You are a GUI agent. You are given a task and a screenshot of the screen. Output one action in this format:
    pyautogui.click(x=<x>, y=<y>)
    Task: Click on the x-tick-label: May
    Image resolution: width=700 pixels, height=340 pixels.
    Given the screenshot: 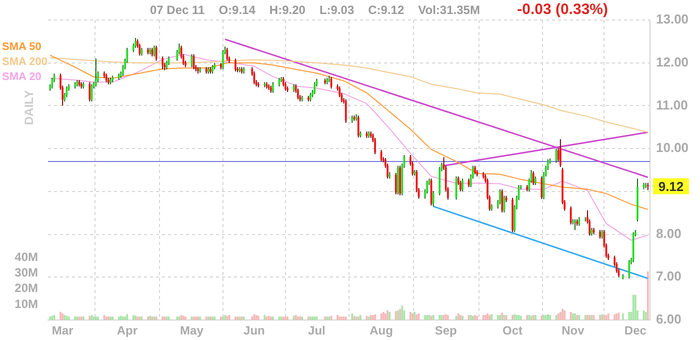 What is the action you would take?
    pyautogui.click(x=192, y=331)
    